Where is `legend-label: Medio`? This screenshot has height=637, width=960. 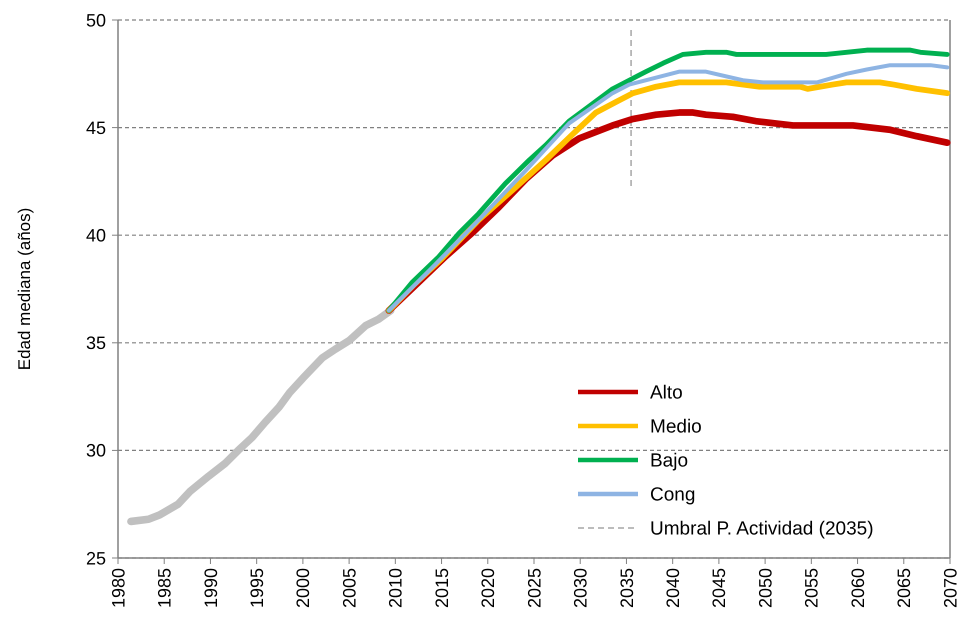 legend-label: Medio is located at coordinates (676, 427).